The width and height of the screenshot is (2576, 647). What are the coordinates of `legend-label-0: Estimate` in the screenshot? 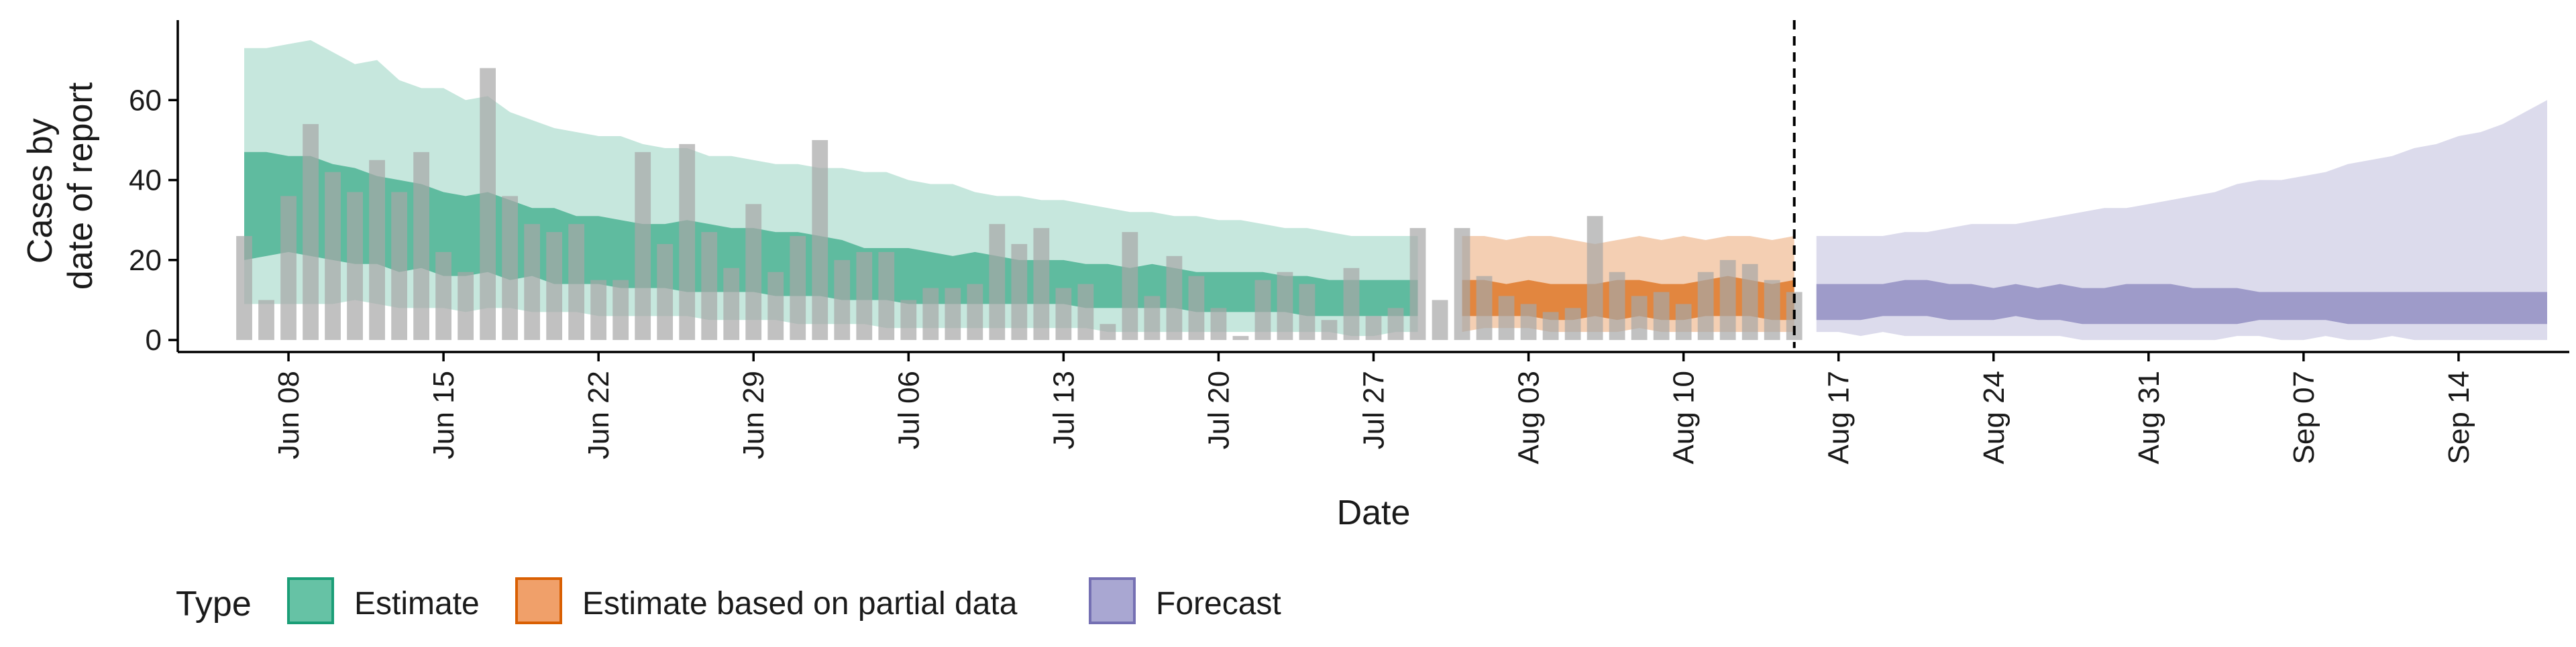 It's located at (417, 604).